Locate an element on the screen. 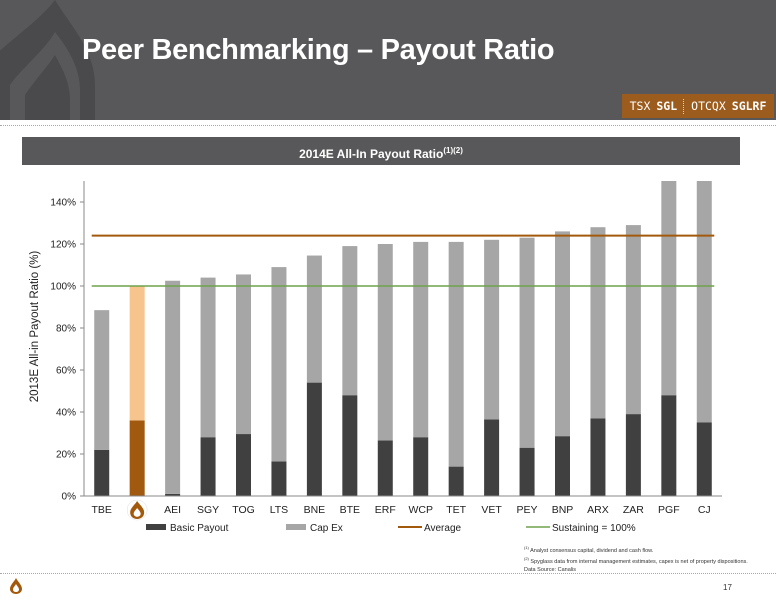  x-tick-label: VET is located at coordinates (491, 510).